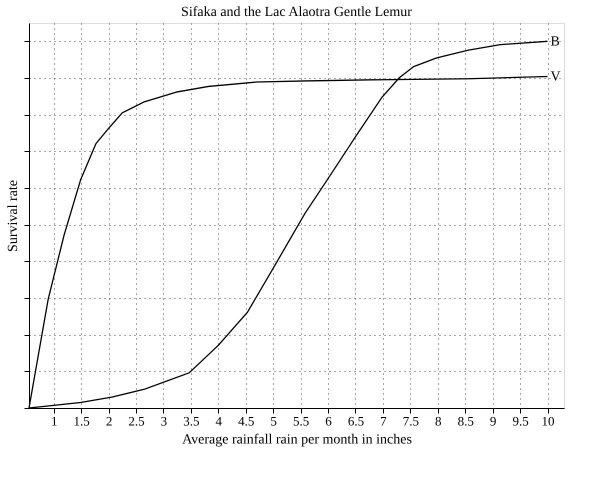  What do you see at coordinates (356, 421) in the screenshot?
I see `x-tick-label: 6.5` at bounding box center [356, 421].